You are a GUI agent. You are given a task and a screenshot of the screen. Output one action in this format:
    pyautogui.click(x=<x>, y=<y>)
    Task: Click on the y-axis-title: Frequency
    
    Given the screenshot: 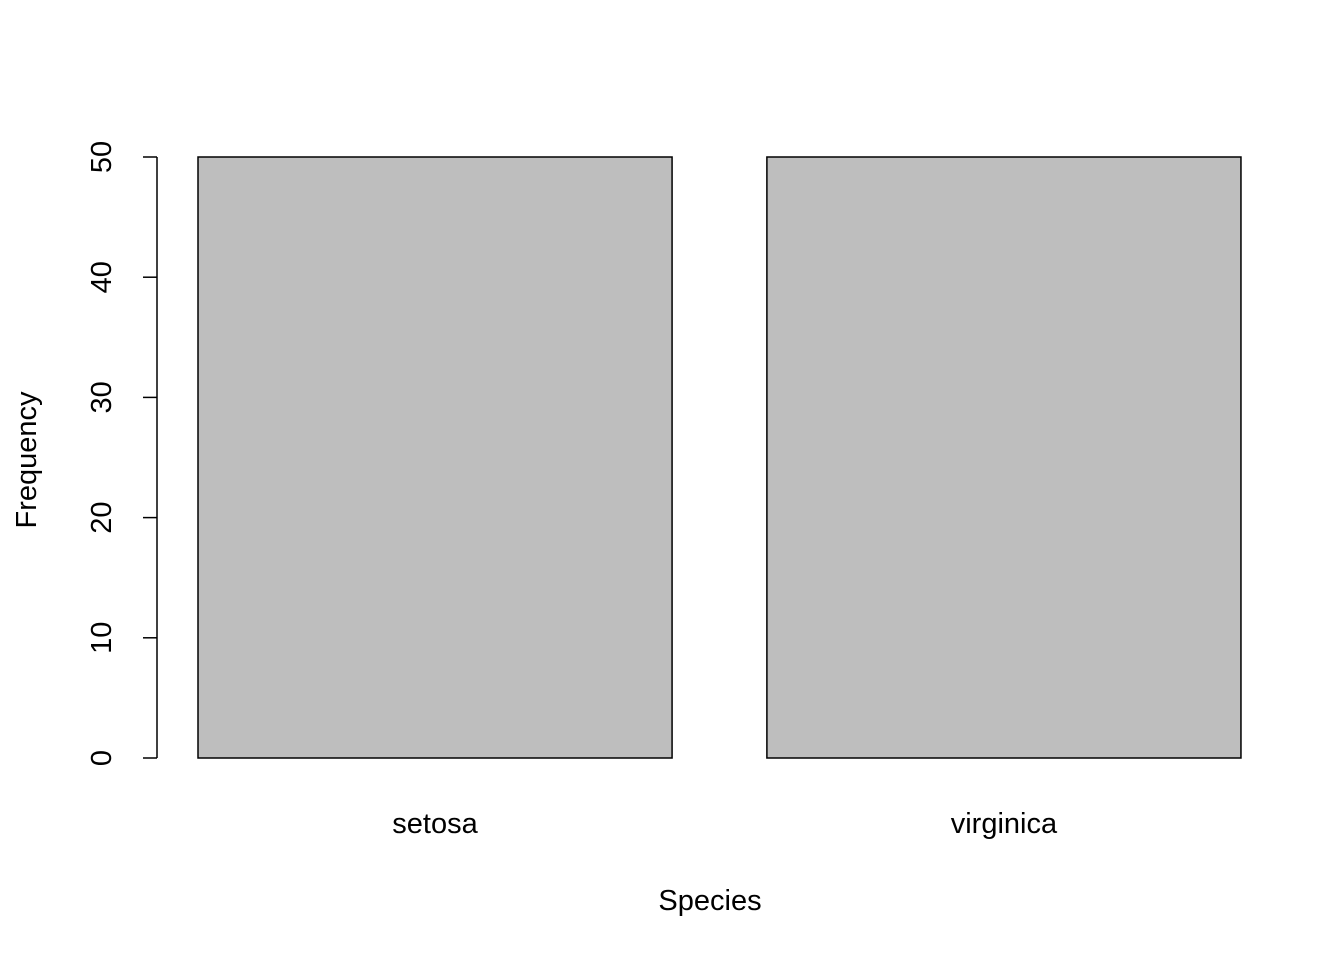 What is the action you would take?
    pyautogui.click(x=27, y=460)
    